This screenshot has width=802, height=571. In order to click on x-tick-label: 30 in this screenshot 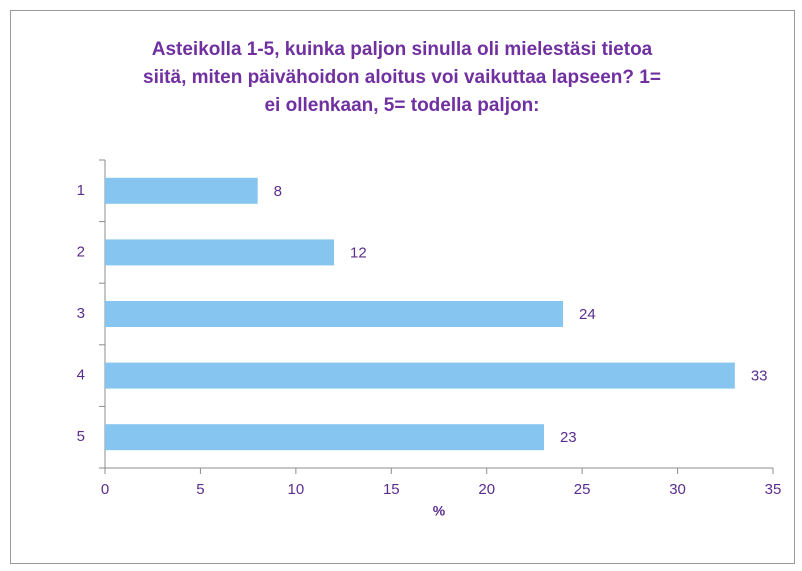, I will do `click(677, 489)`.